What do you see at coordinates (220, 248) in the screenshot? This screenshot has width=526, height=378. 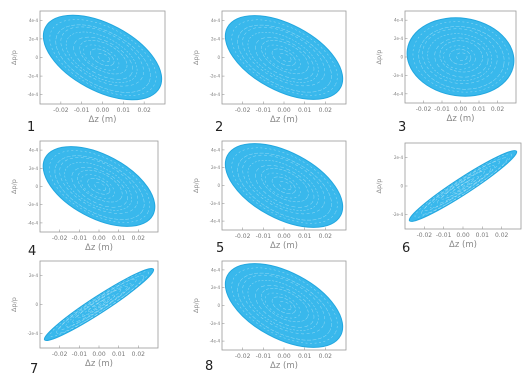 I see `panel-number: 5` at bounding box center [220, 248].